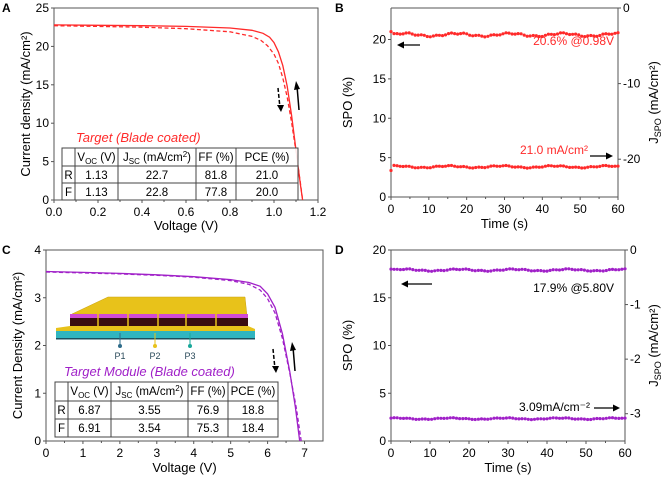  What do you see at coordinates (230, 212) in the screenshot?
I see `x-tick-label: 0.8` at bounding box center [230, 212].